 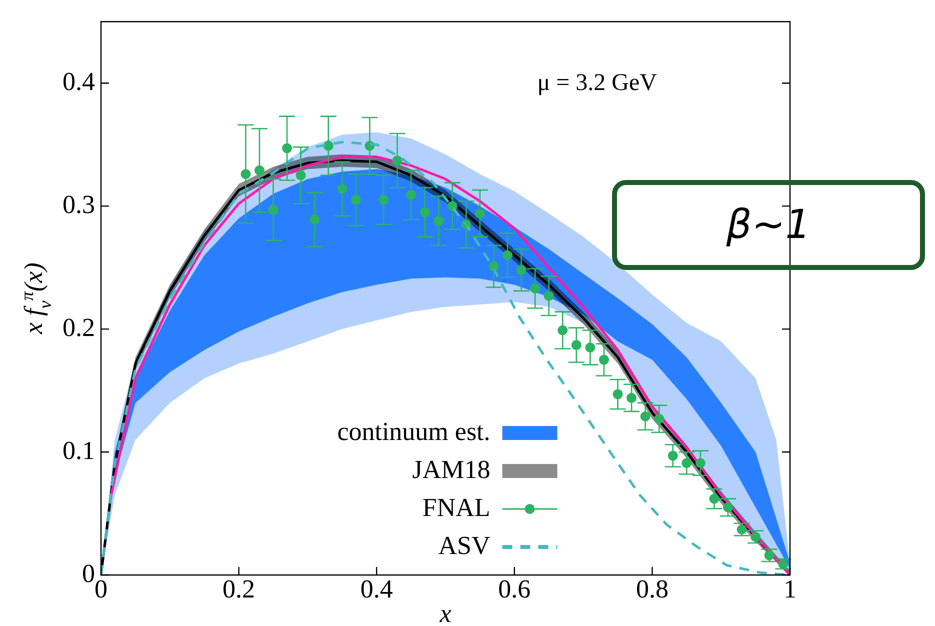 What do you see at coordinates (456, 507) in the screenshot?
I see `legend-label: FNAL` at bounding box center [456, 507].